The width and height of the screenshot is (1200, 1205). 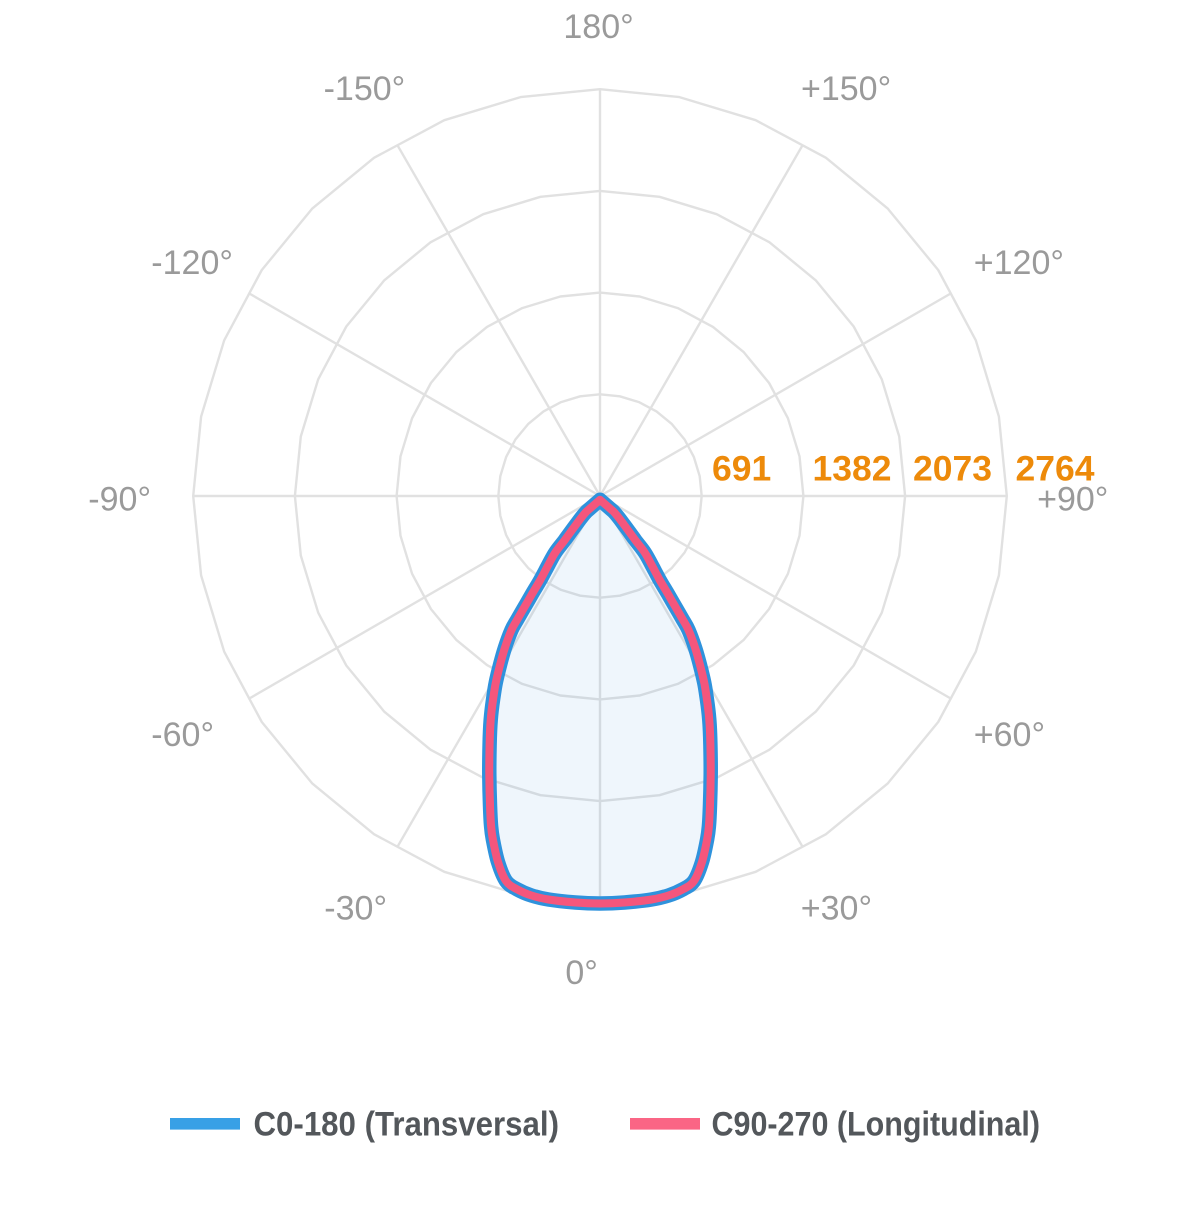 What do you see at coordinates (192, 263) in the screenshot?
I see `svg-text: -120°` at bounding box center [192, 263].